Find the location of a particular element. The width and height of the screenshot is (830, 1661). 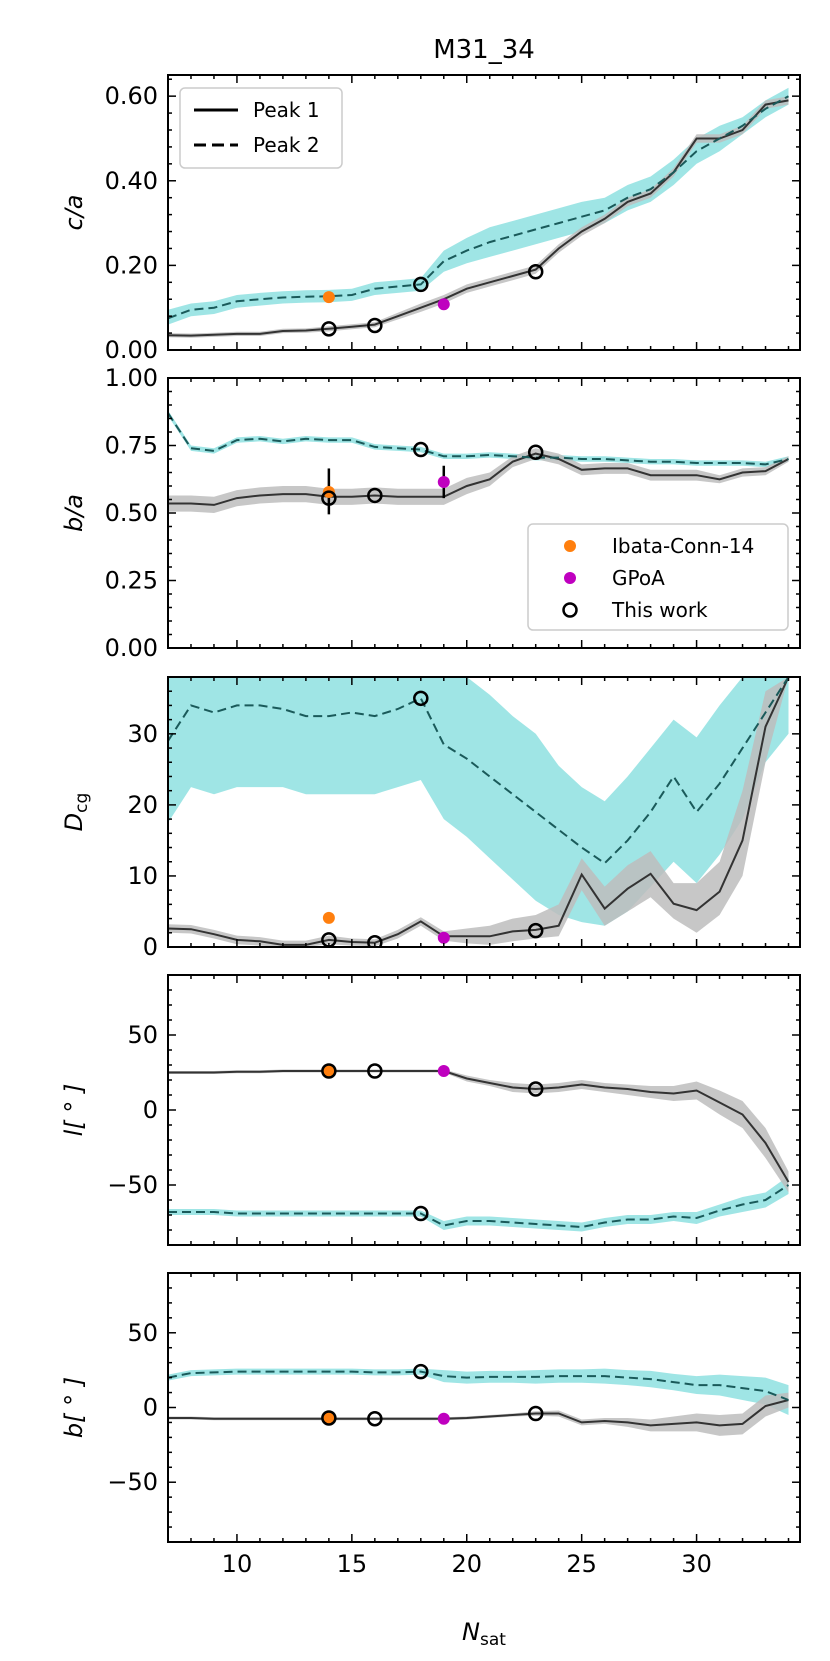

y-tick-label: 0.50 is located at coordinates (131, 513).